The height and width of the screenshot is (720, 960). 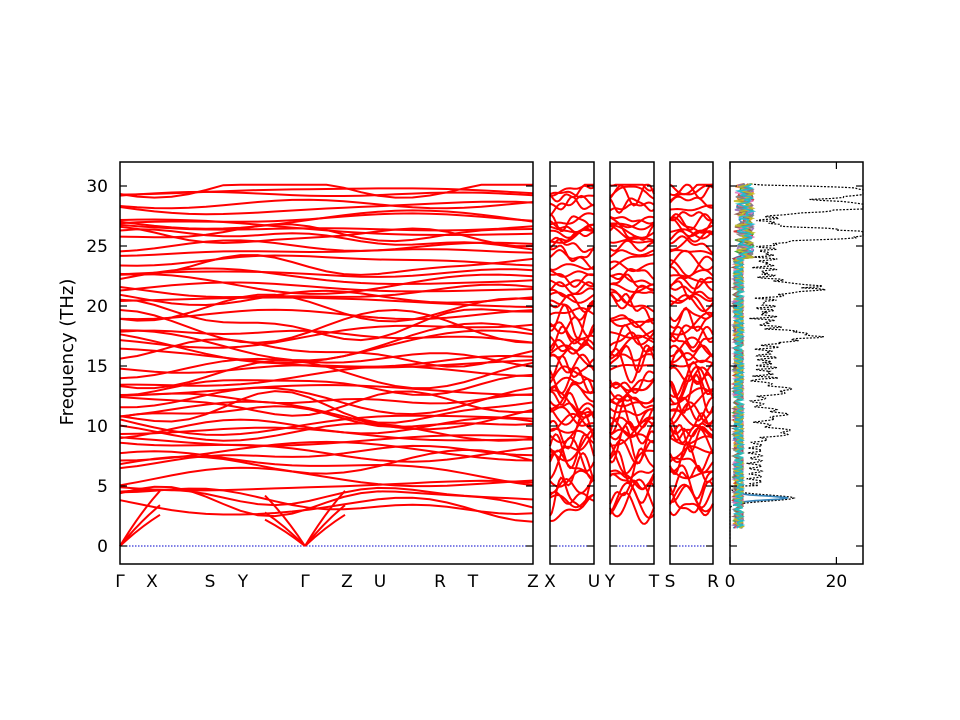 I want to click on dos-panel: 0 20, so click(x=794, y=376).